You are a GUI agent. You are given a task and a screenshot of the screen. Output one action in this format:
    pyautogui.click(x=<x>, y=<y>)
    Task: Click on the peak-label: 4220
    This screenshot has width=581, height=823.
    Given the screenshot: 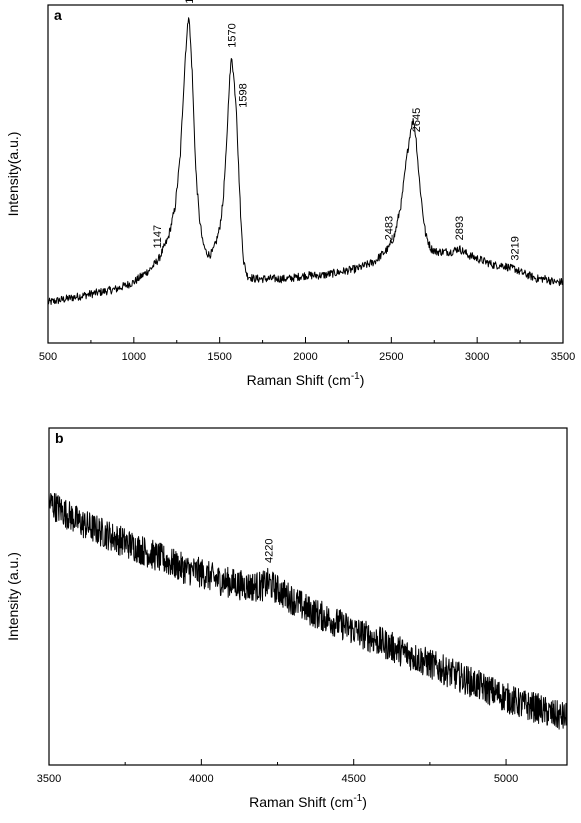 What is the action you would take?
    pyautogui.click(x=269, y=551)
    